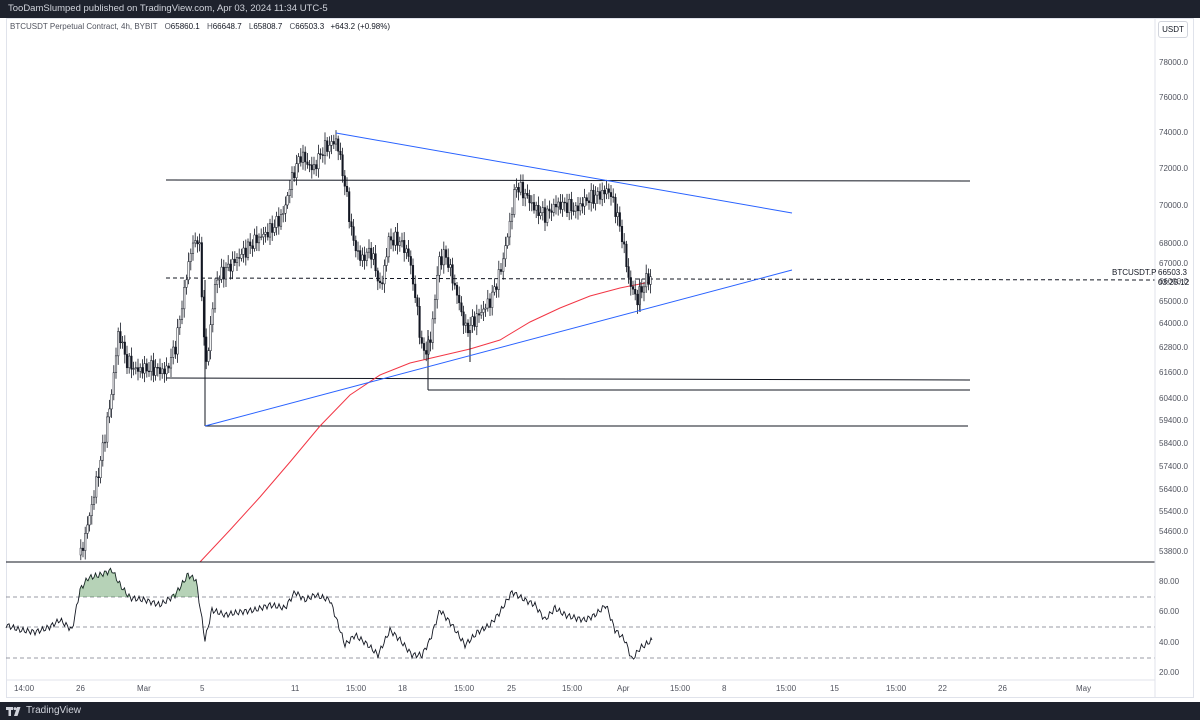 The height and width of the screenshot is (720, 1200). Describe the element at coordinates (1173, 323) in the screenshot. I see `price-axis-label: 64000.0` at that location.